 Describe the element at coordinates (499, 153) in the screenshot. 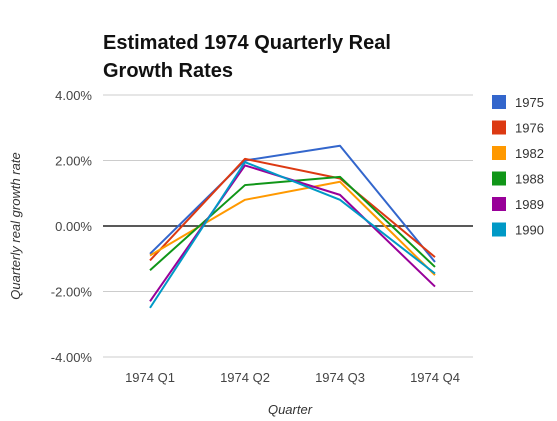

I see `legend-swatch-1982` at that location.